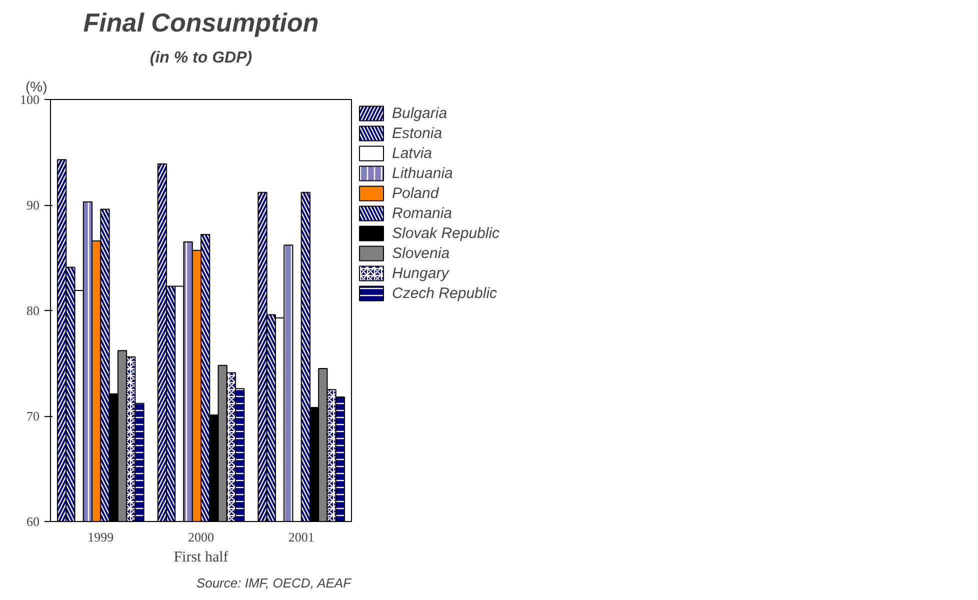 This screenshot has height=600, width=978. Describe the element at coordinates (274, 583) in the screenshot. I see `source-note: Source: IMF, OECD, AEAF` at that location.